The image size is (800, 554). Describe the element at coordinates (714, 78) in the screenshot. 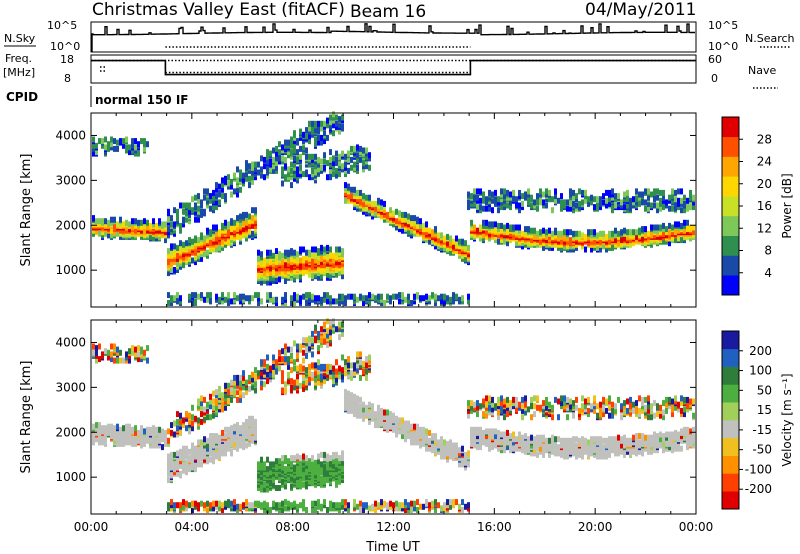

I see `nave-tick-low: 0` at that location.